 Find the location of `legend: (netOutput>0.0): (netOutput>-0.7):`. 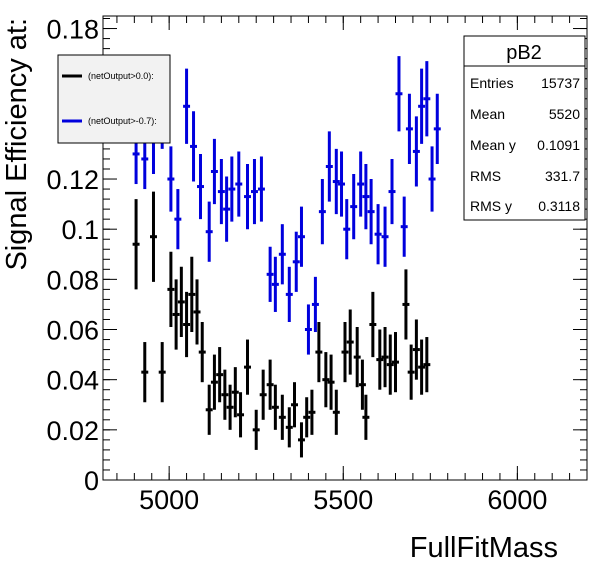

legend: (netOutput>0.0): (netOutput>-0.7): is located at coordinates (114, 99).